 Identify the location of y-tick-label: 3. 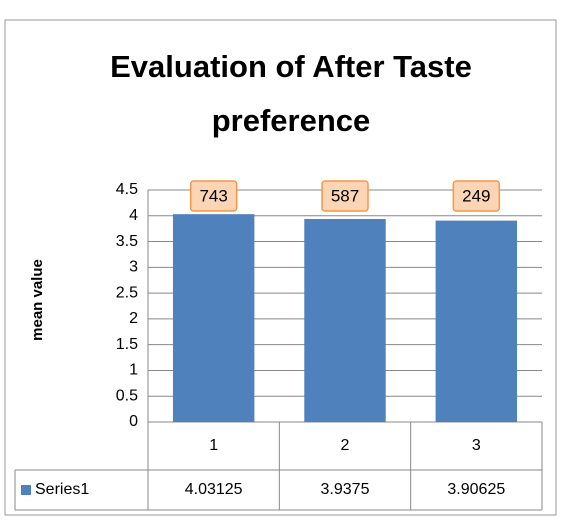
(133, 267).